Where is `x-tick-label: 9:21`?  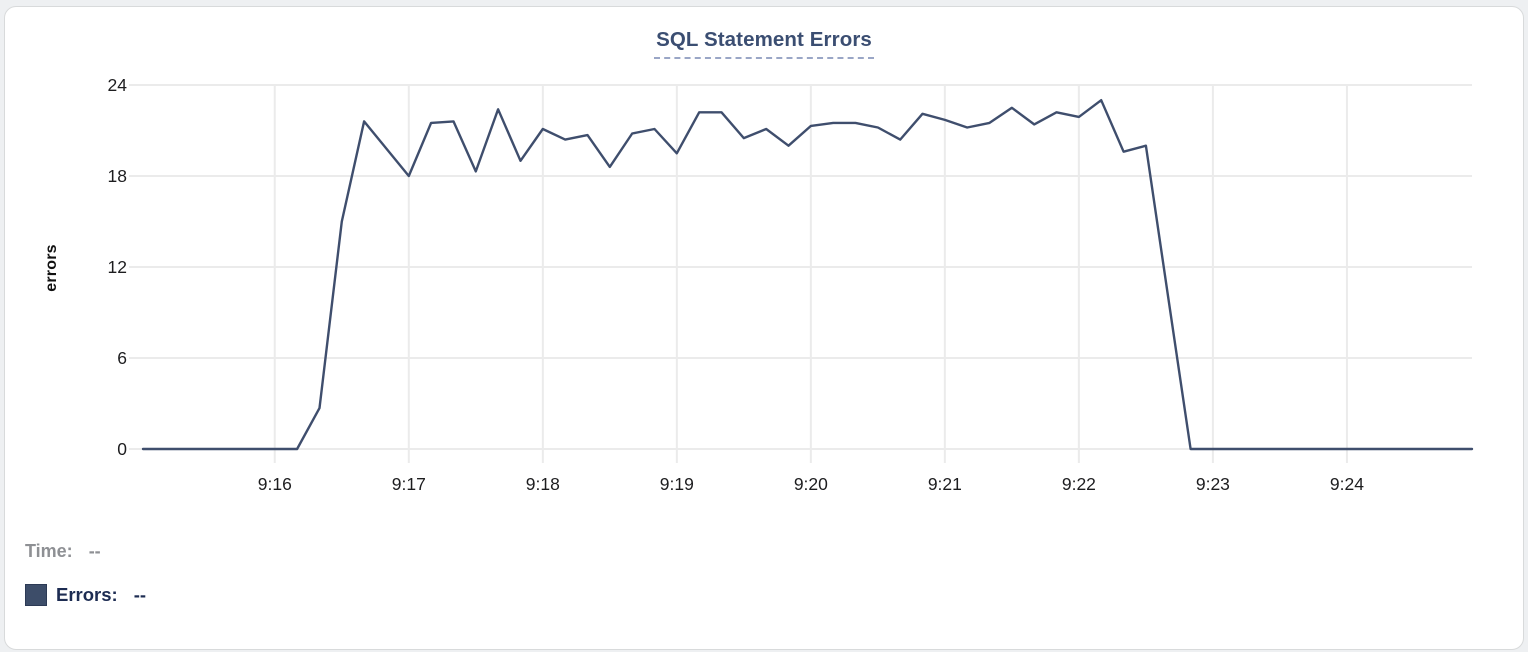 x-tick-label: 9:21 is located at coordinates (945, 484).